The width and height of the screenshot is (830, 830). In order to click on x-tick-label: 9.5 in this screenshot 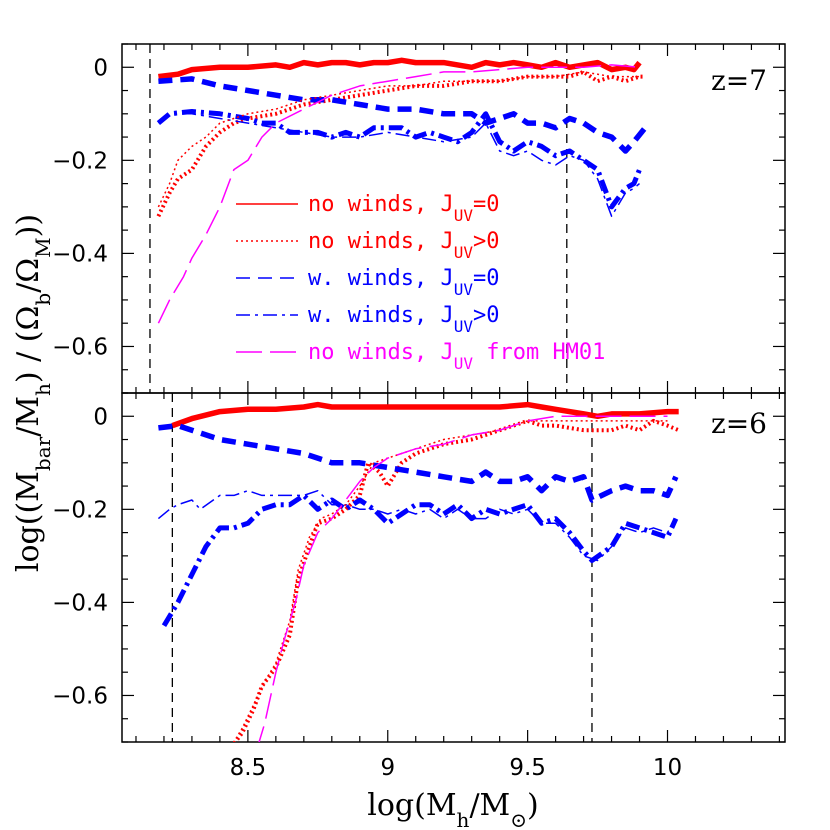, I will do `click(527, 768)`.